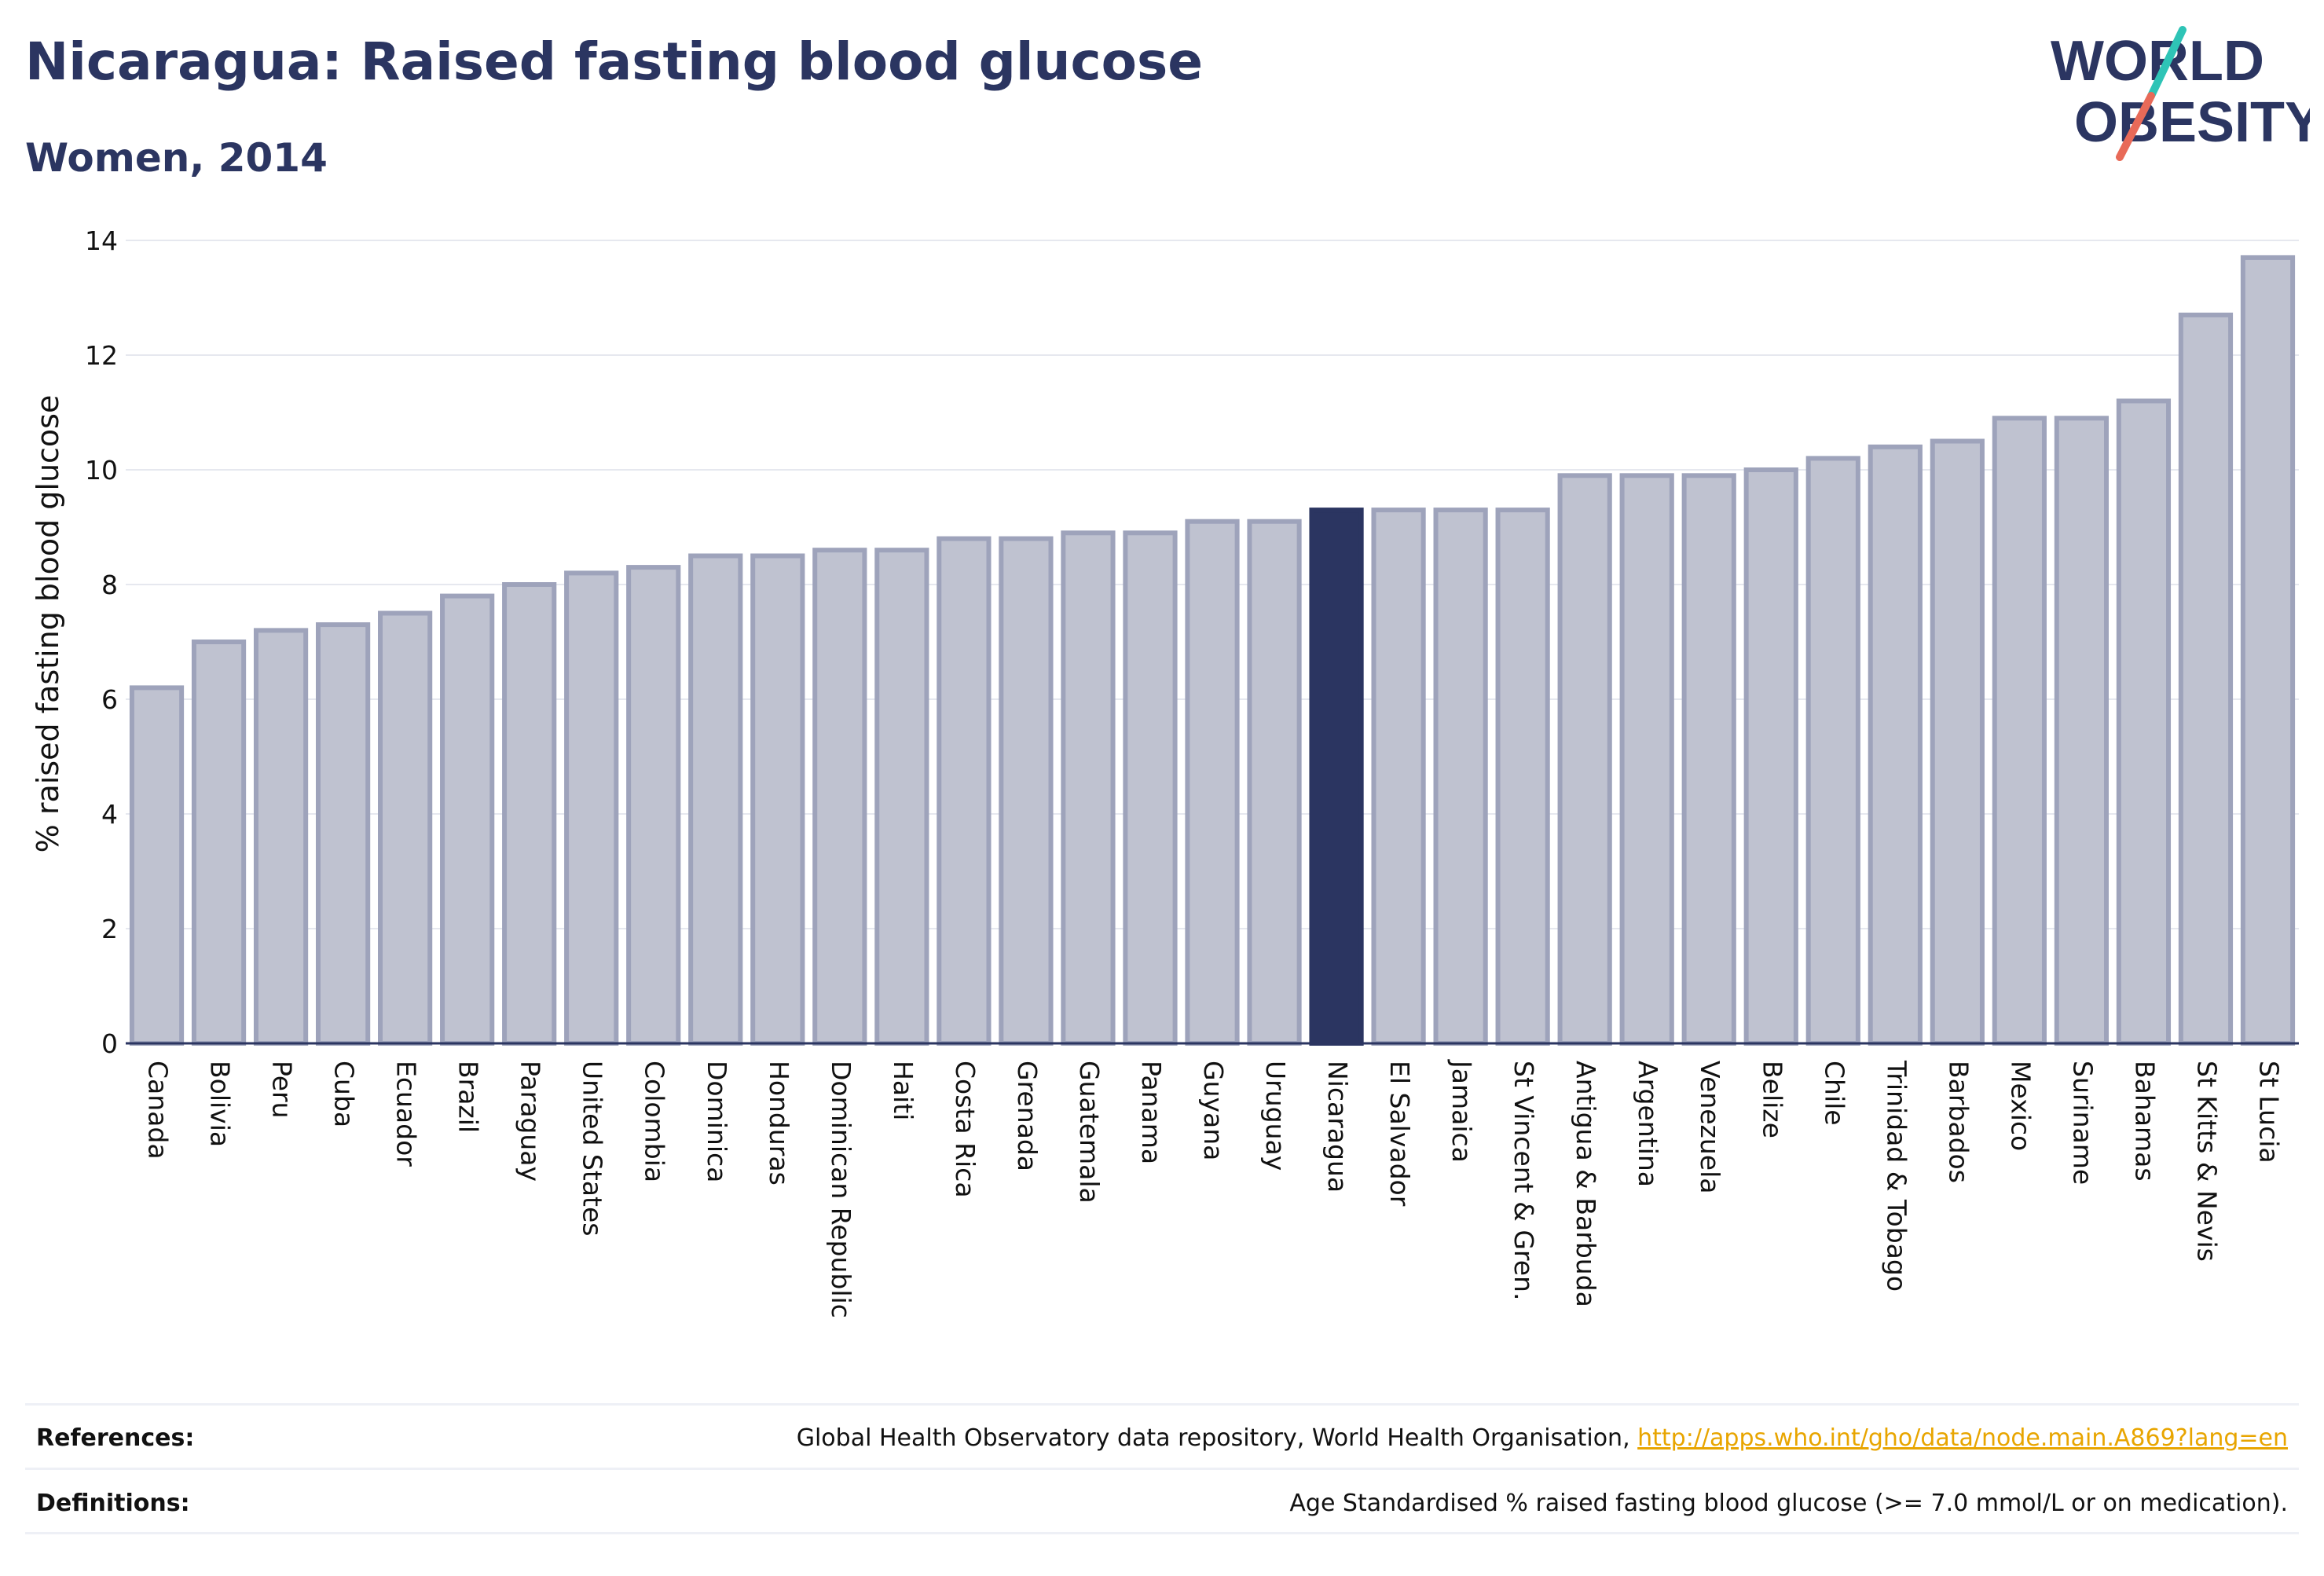 This screenshot has height=1576, width=2324. What do you see at coordinates (2019, 731) in the screenshot?
I see `bar-mexico` at bounding box center [2019, 731].